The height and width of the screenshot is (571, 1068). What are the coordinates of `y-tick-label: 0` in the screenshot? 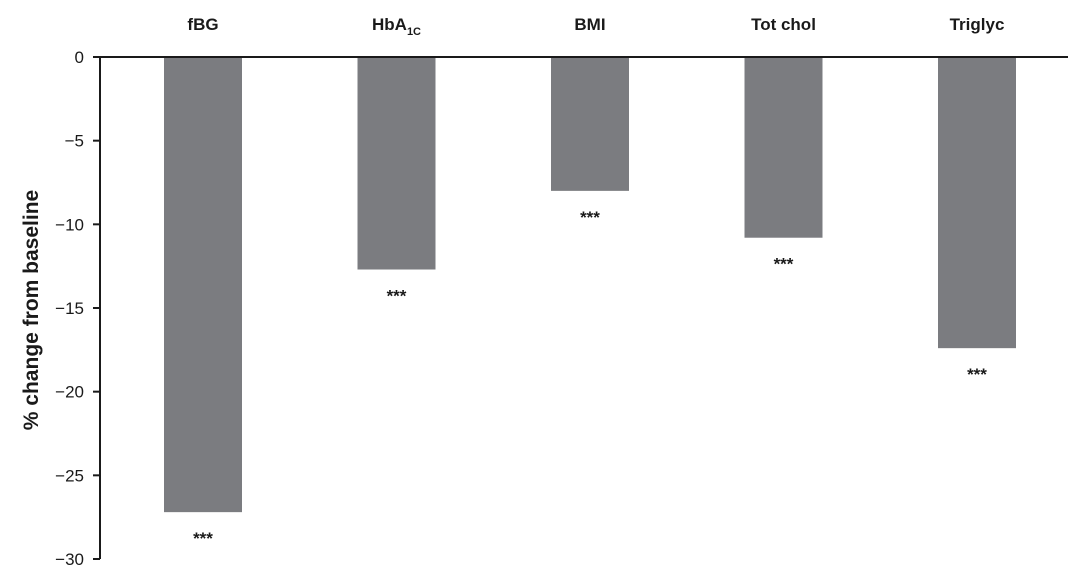 It's located at (79, 57).